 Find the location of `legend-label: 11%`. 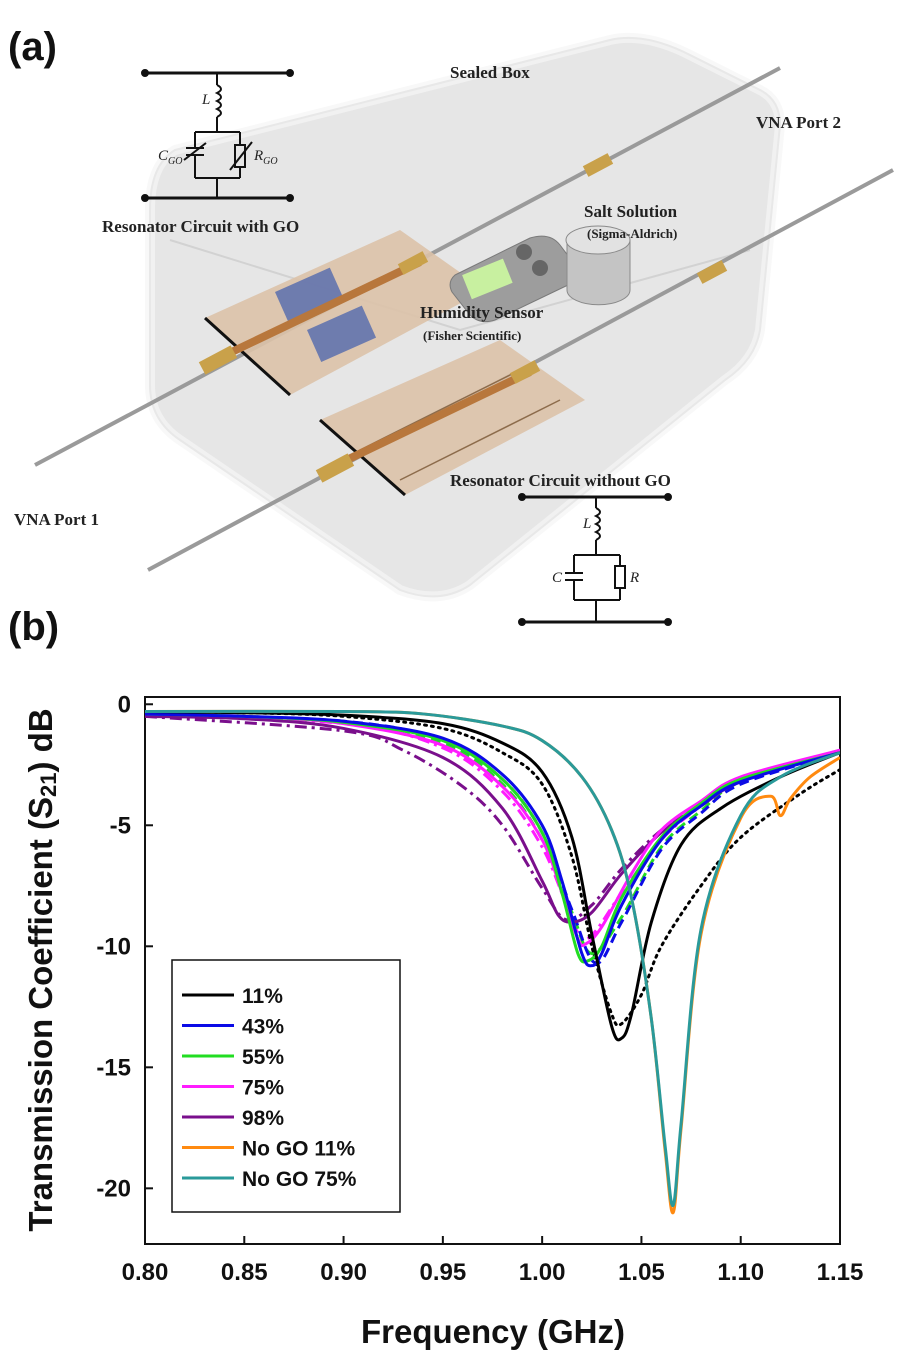

legend-label: 11% is located at coordinates (262, 996).